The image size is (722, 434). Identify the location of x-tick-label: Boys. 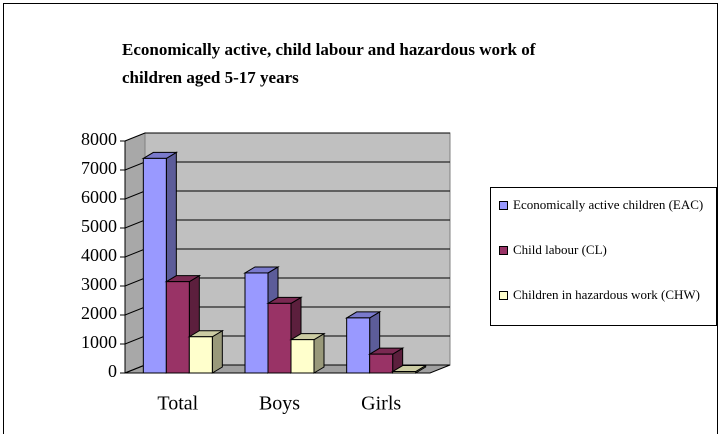
(279, 404).